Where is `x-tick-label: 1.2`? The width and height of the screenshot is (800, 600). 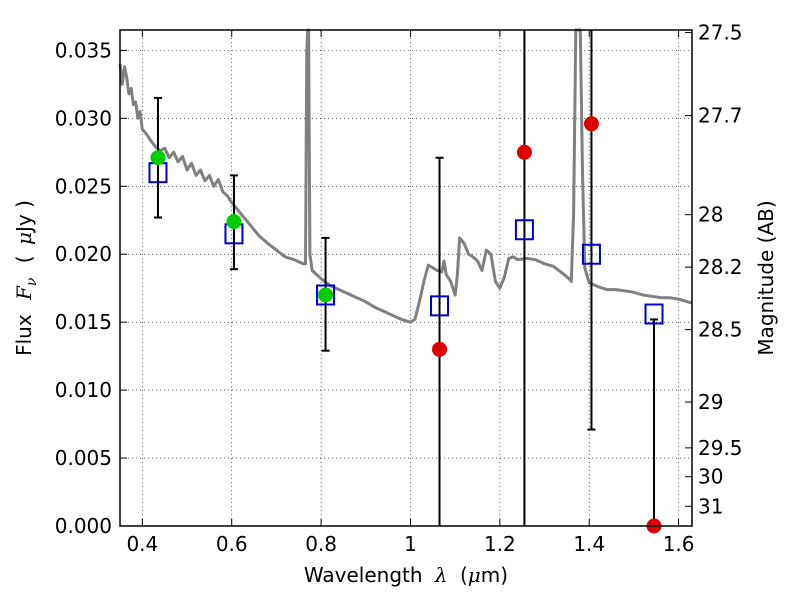
x-tick-label: 1.2 is located at coordinates (500, 544).